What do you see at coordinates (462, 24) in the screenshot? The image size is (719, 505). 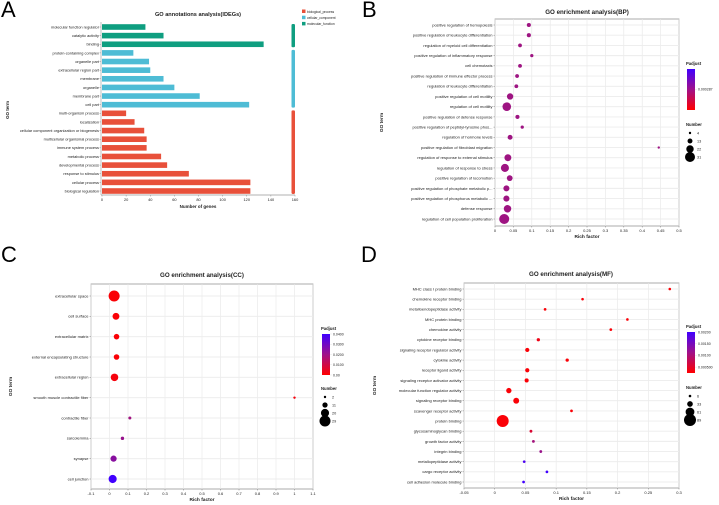 I see `y-tick-label: positive regulation of hemopoiesis` at bounding box center [462, 24].